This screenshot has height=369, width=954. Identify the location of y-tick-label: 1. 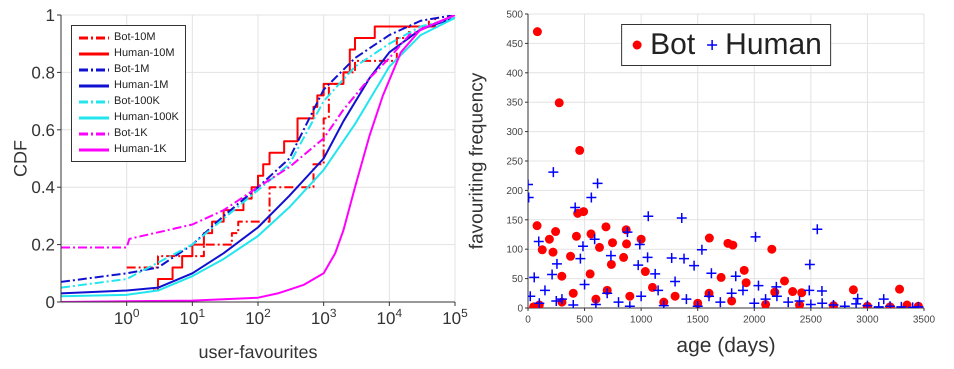
(50, 15).